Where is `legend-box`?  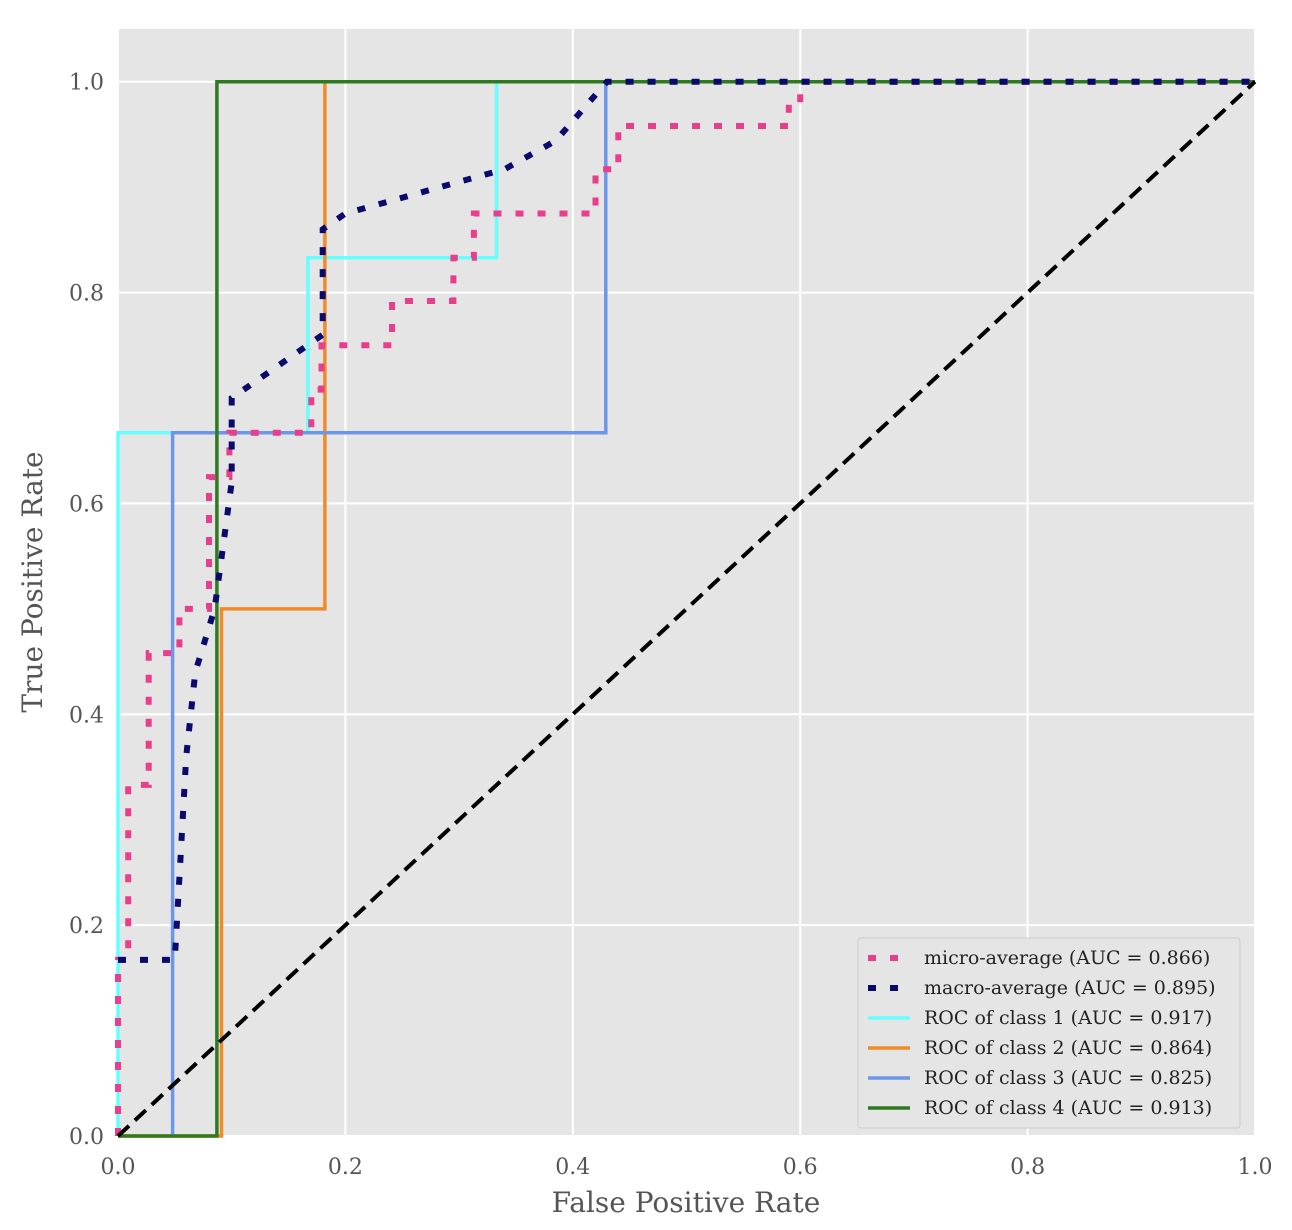
legend-box is located at coordinates (1049, 1033).